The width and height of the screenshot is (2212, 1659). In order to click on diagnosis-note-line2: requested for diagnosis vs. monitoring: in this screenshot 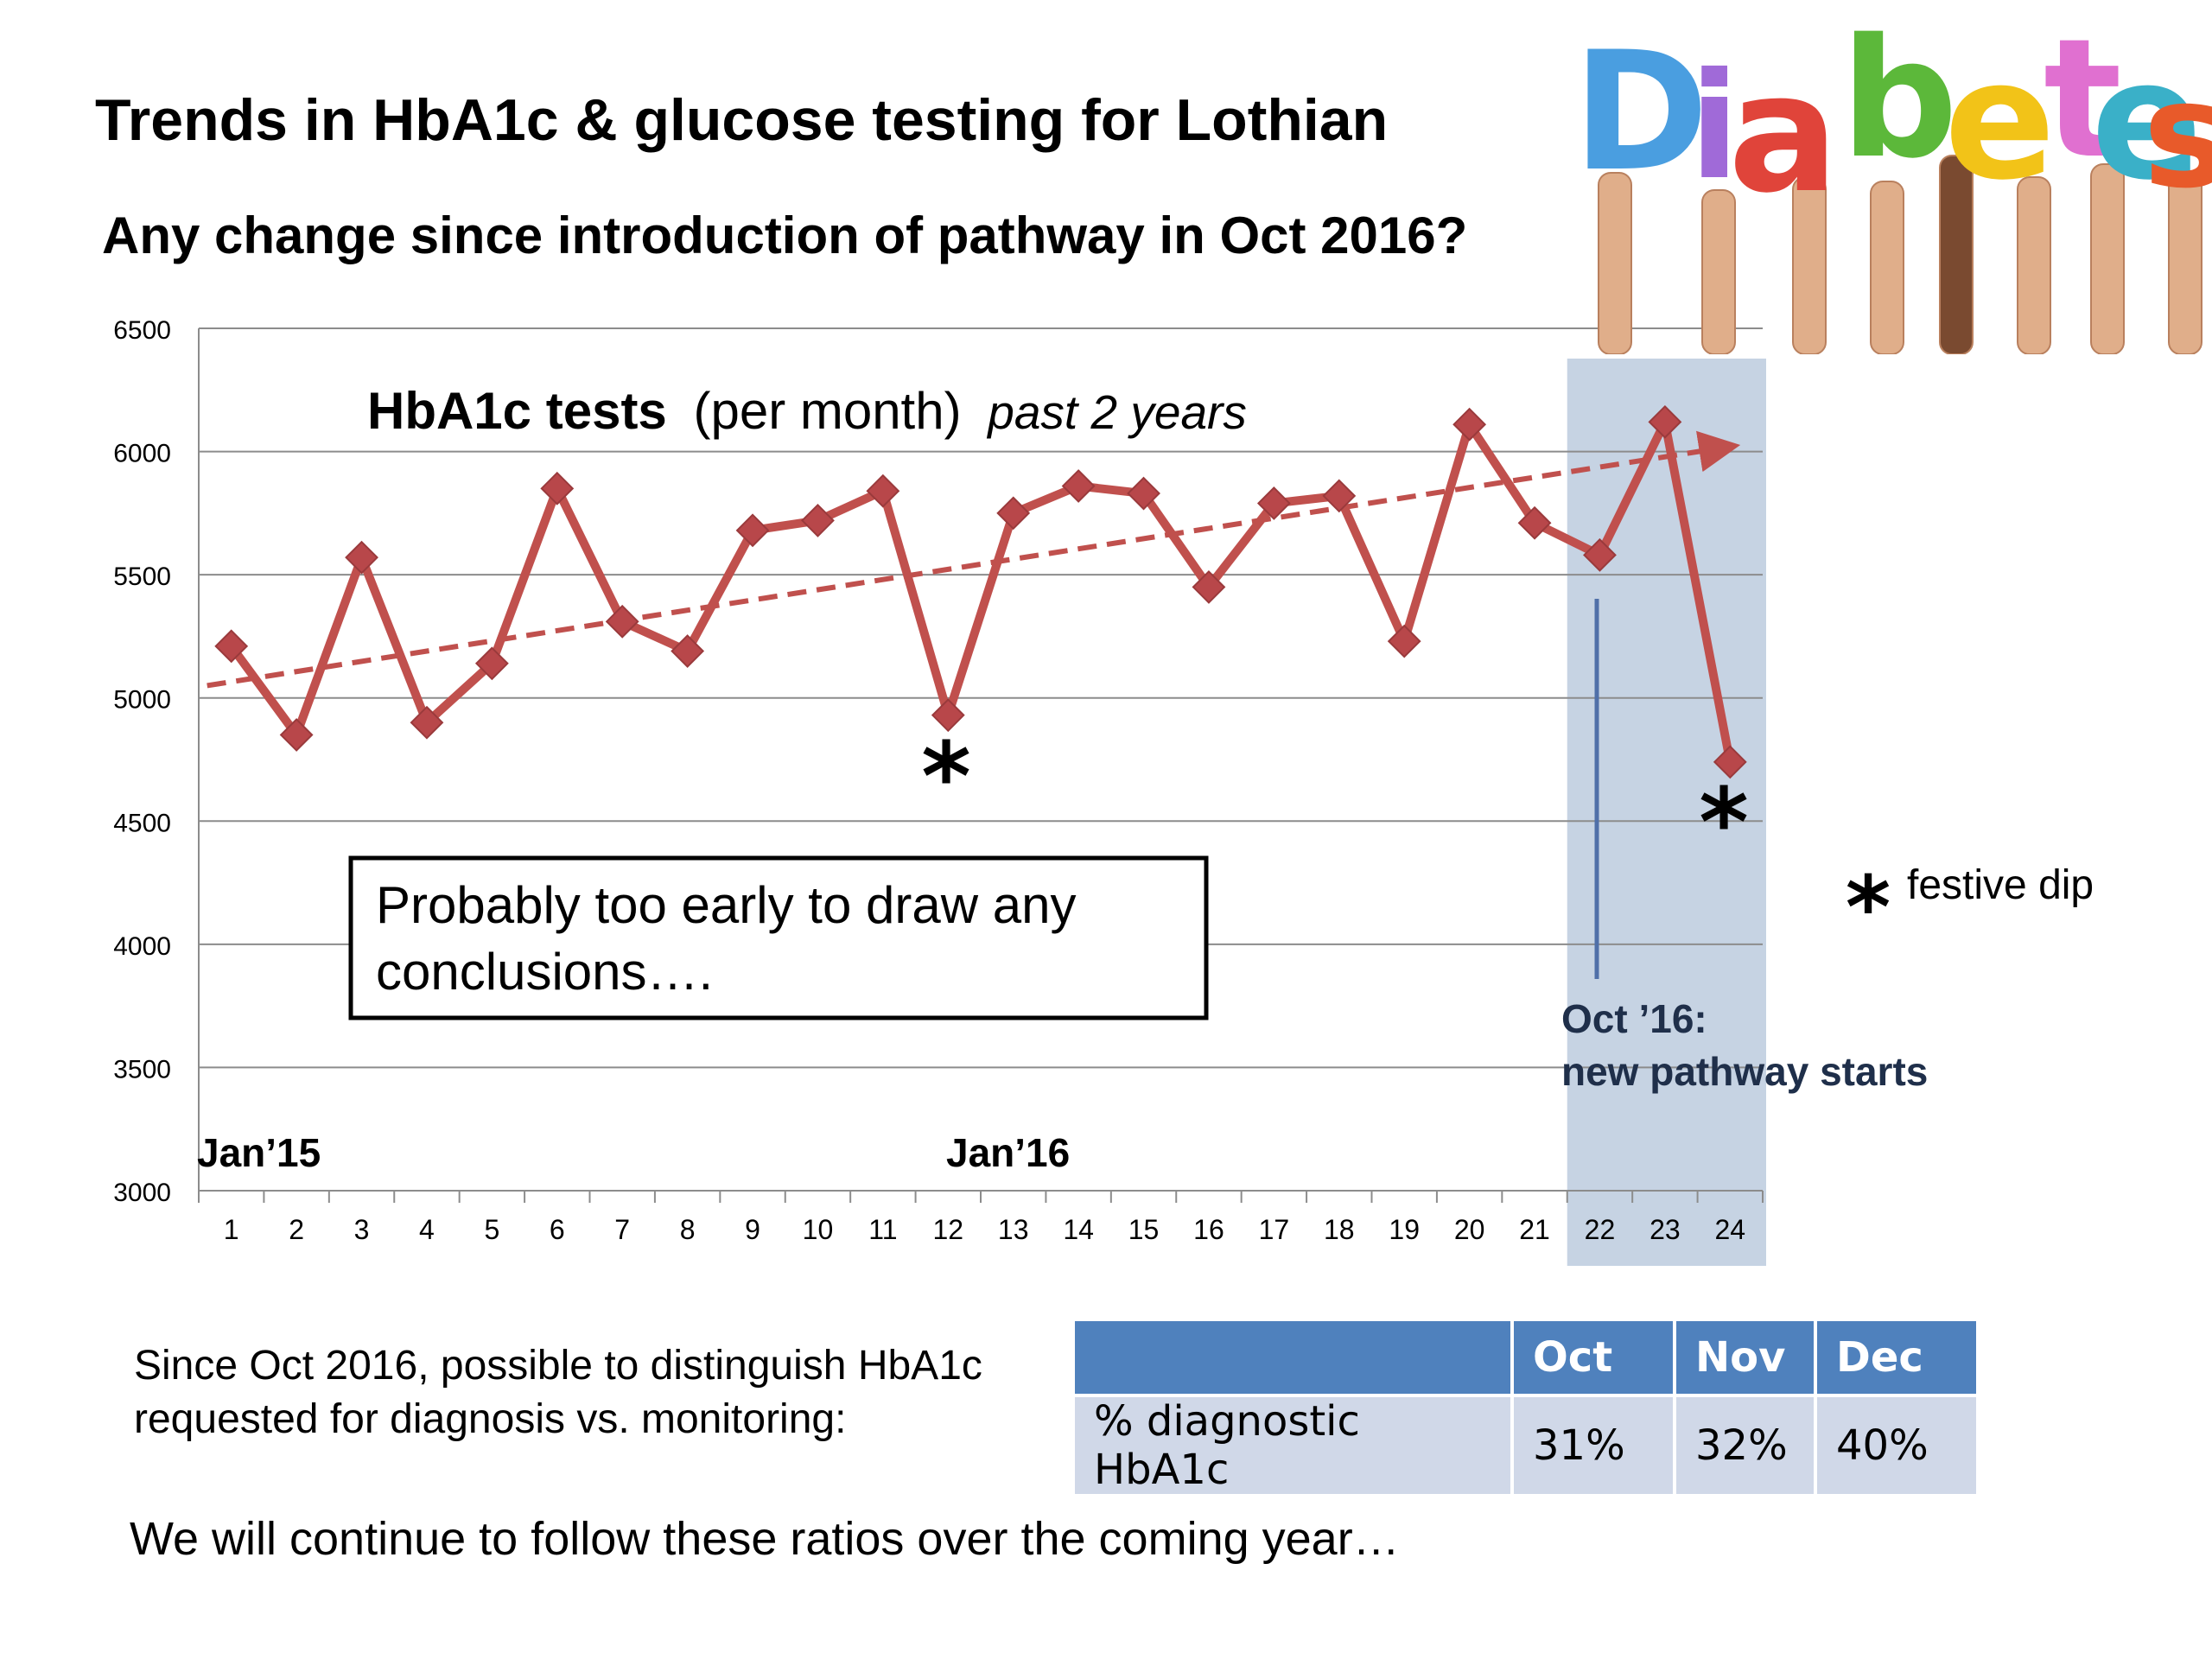, I will do `click(490, 1419)`.